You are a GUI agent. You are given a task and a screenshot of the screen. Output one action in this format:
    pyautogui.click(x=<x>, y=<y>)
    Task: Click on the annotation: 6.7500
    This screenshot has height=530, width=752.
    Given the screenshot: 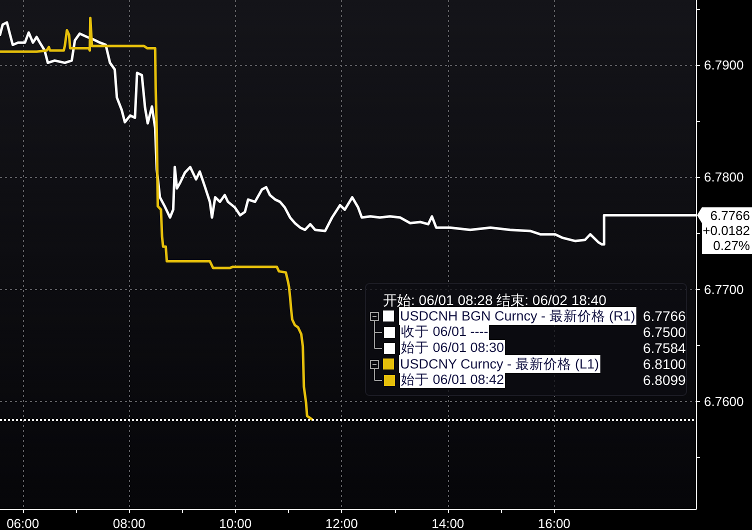 What is the action you would take?
    pyautogui.click(x=664, y=332)
    